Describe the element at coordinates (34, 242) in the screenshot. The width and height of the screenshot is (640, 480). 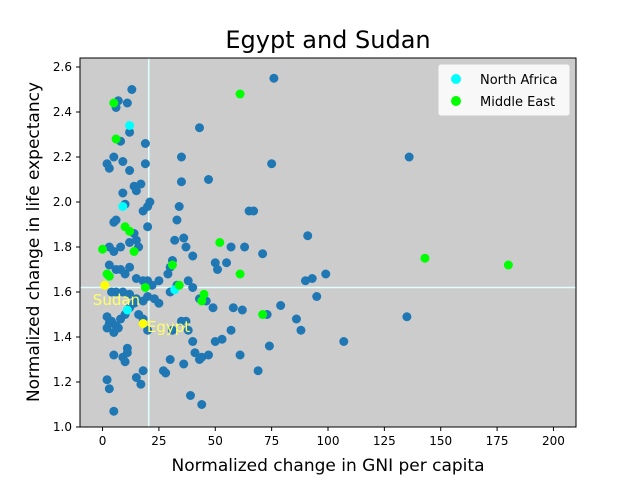
I see `y-axis-label: Normalized change in life expectancy` at that location.